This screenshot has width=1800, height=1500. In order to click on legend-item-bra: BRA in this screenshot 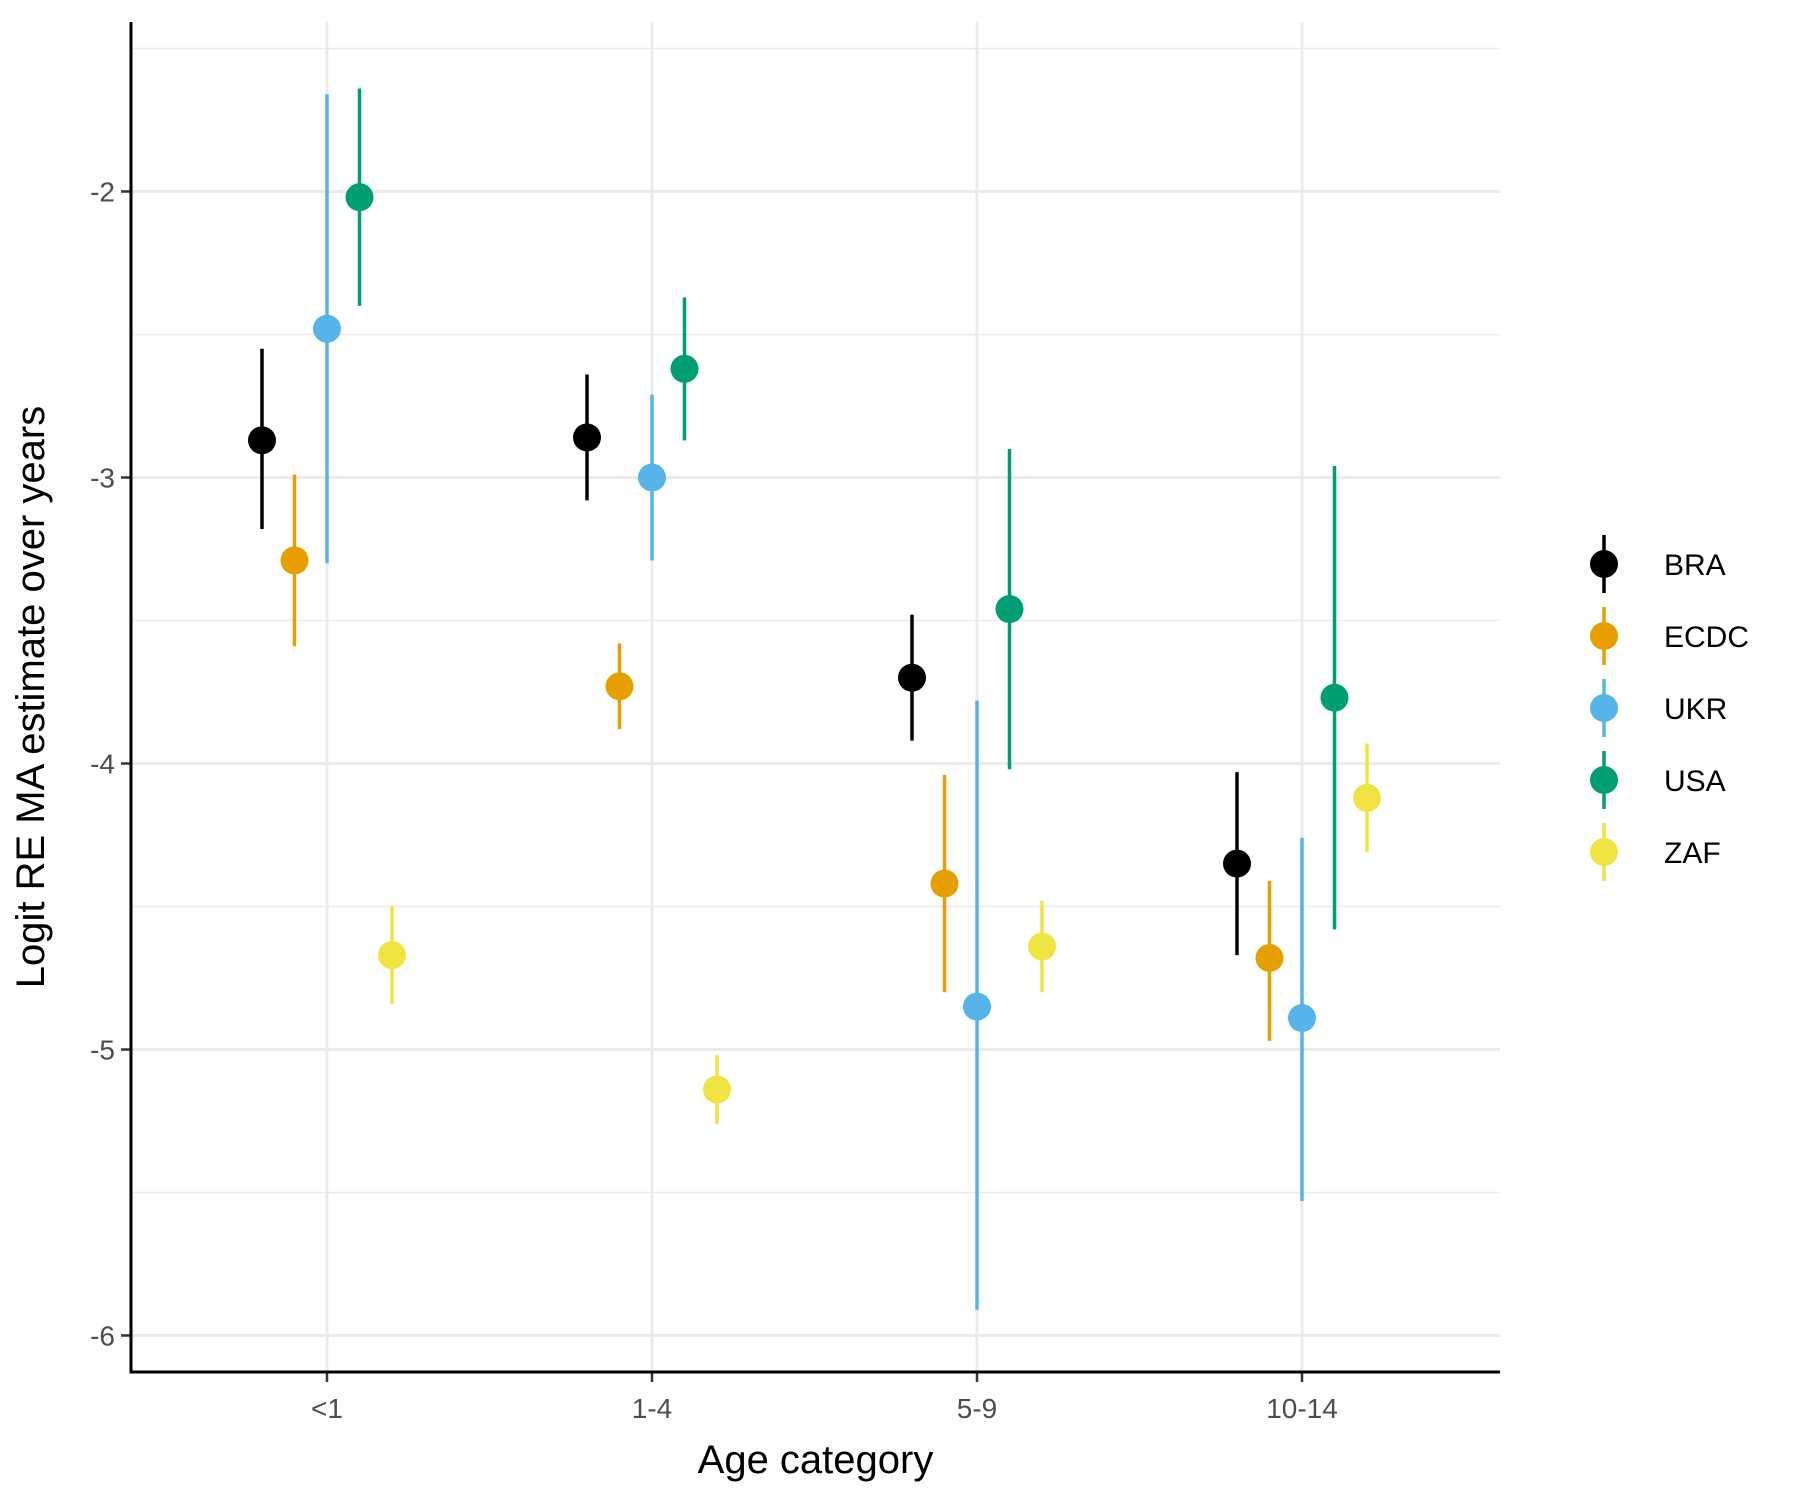, I will do `click(1658, 564)`.